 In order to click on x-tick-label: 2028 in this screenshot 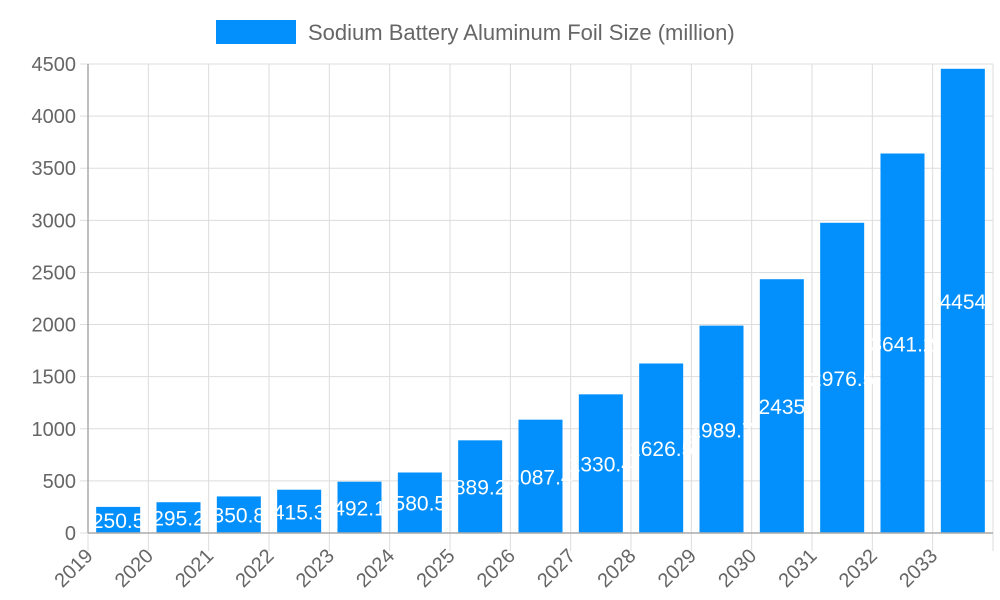, I will do `click(617, 568)`.